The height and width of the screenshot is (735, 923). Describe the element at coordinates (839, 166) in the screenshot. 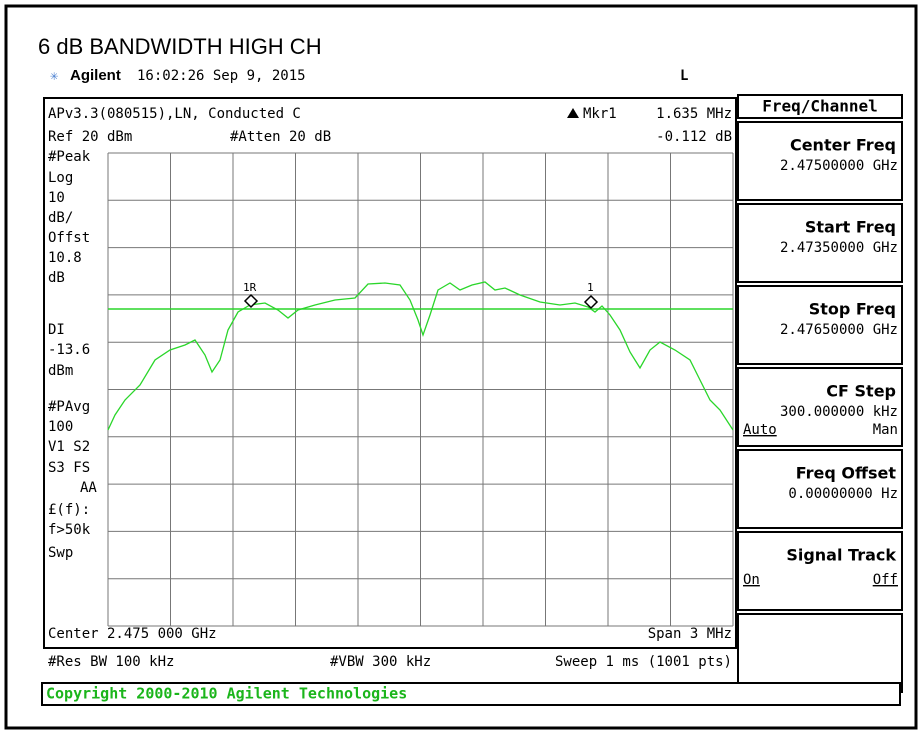

I see `softkey-value: 2.47500000 GHz` at that location.